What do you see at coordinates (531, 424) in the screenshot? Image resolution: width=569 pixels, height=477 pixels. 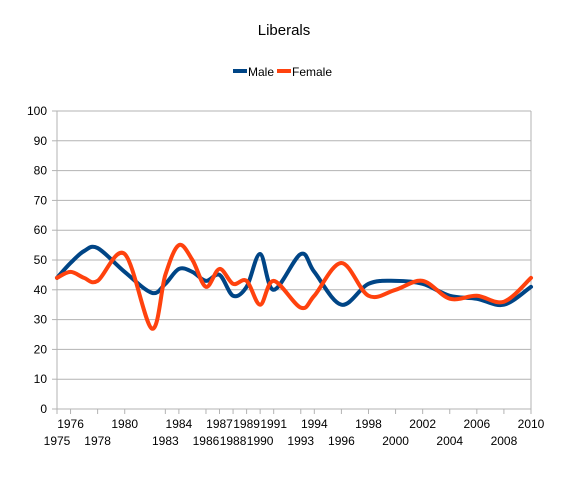 I see `x-tick-label: 2010` at bounding box center [531, 424].